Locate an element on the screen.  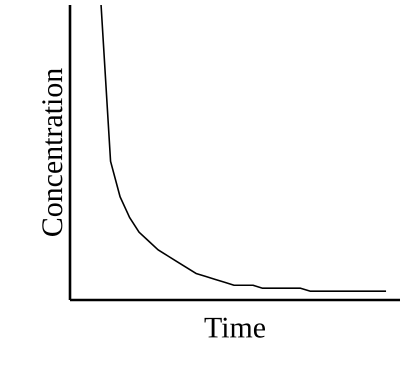
x-axis-title: Time is located at coordinates (234, 328).